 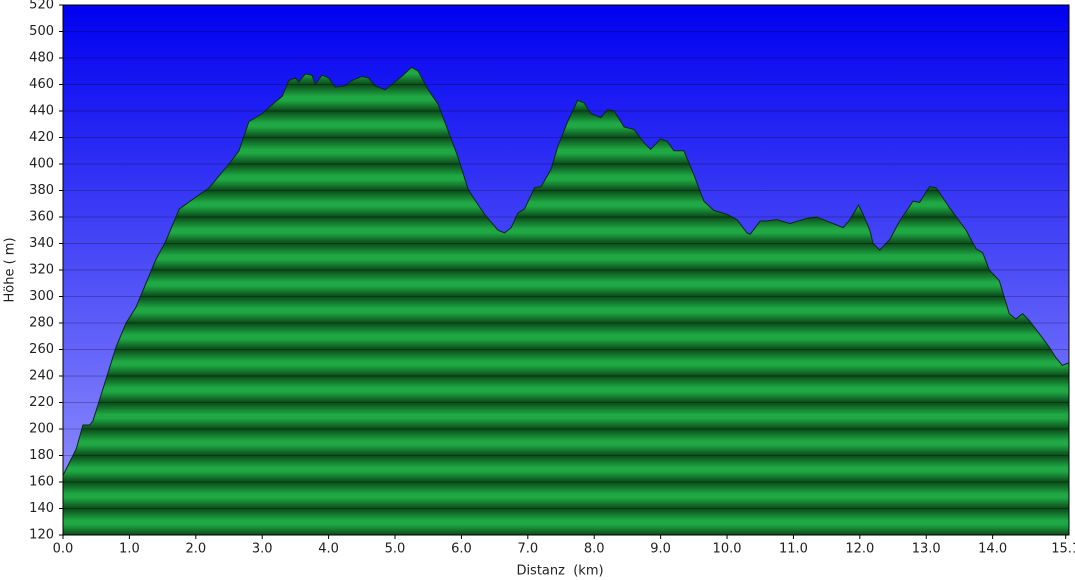 What do you see at coordinates (41, 243) in the screenshot?
I see `y-tick-label: 340` at bounding box center [41, 243].